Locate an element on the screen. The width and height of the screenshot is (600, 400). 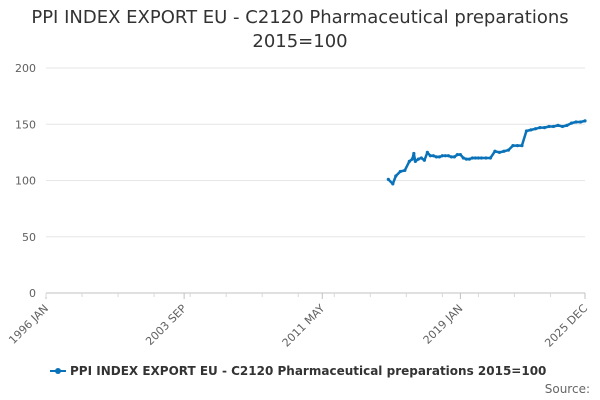
x-tick-label-0: 1996 JAN is located at coordinates (28, 324).